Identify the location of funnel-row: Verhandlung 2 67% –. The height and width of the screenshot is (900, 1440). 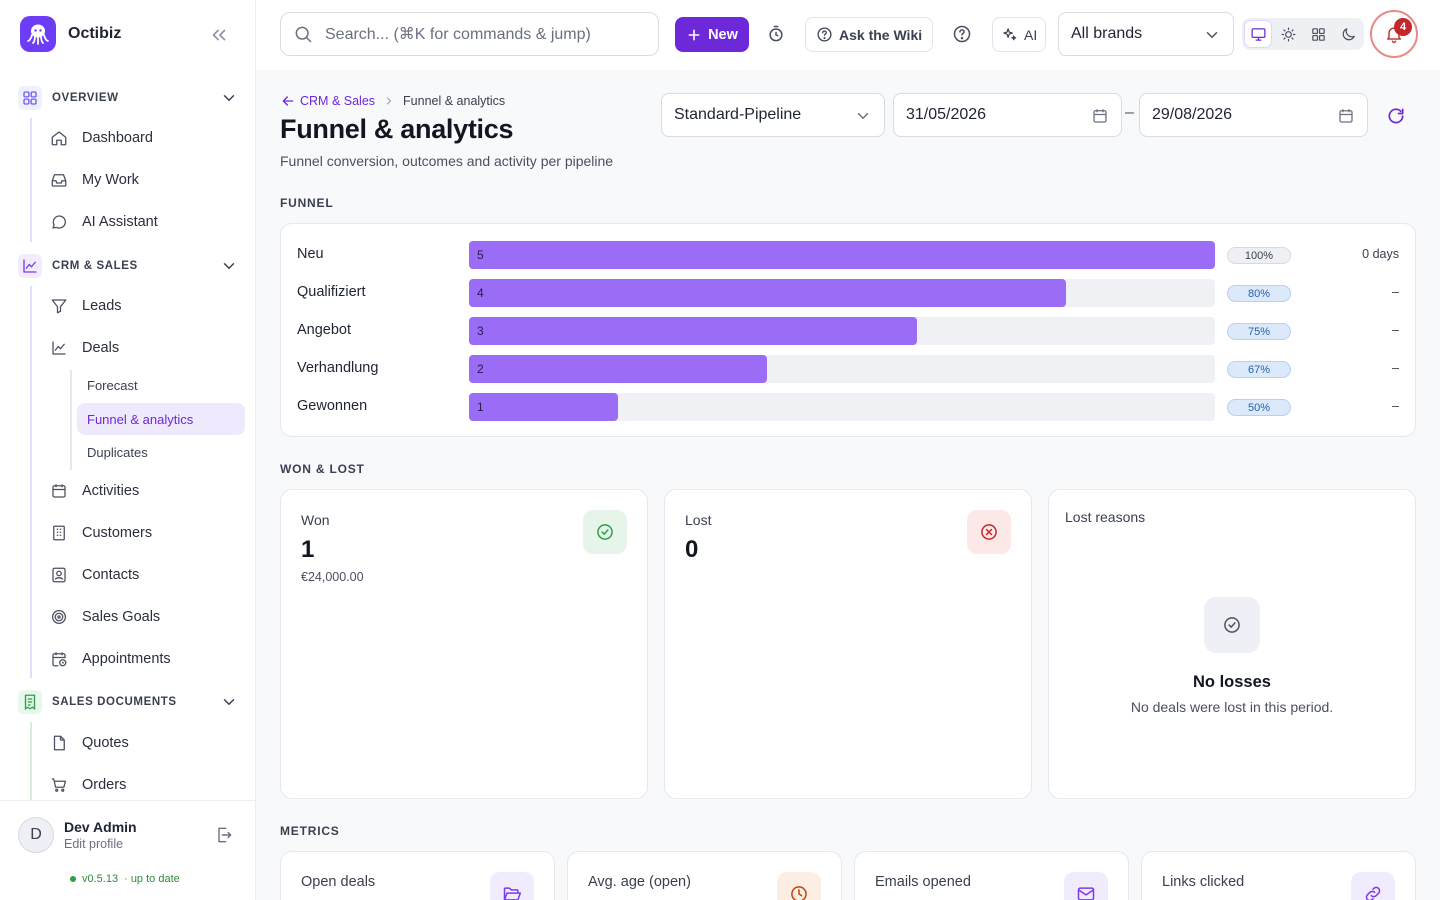
(848, 369).